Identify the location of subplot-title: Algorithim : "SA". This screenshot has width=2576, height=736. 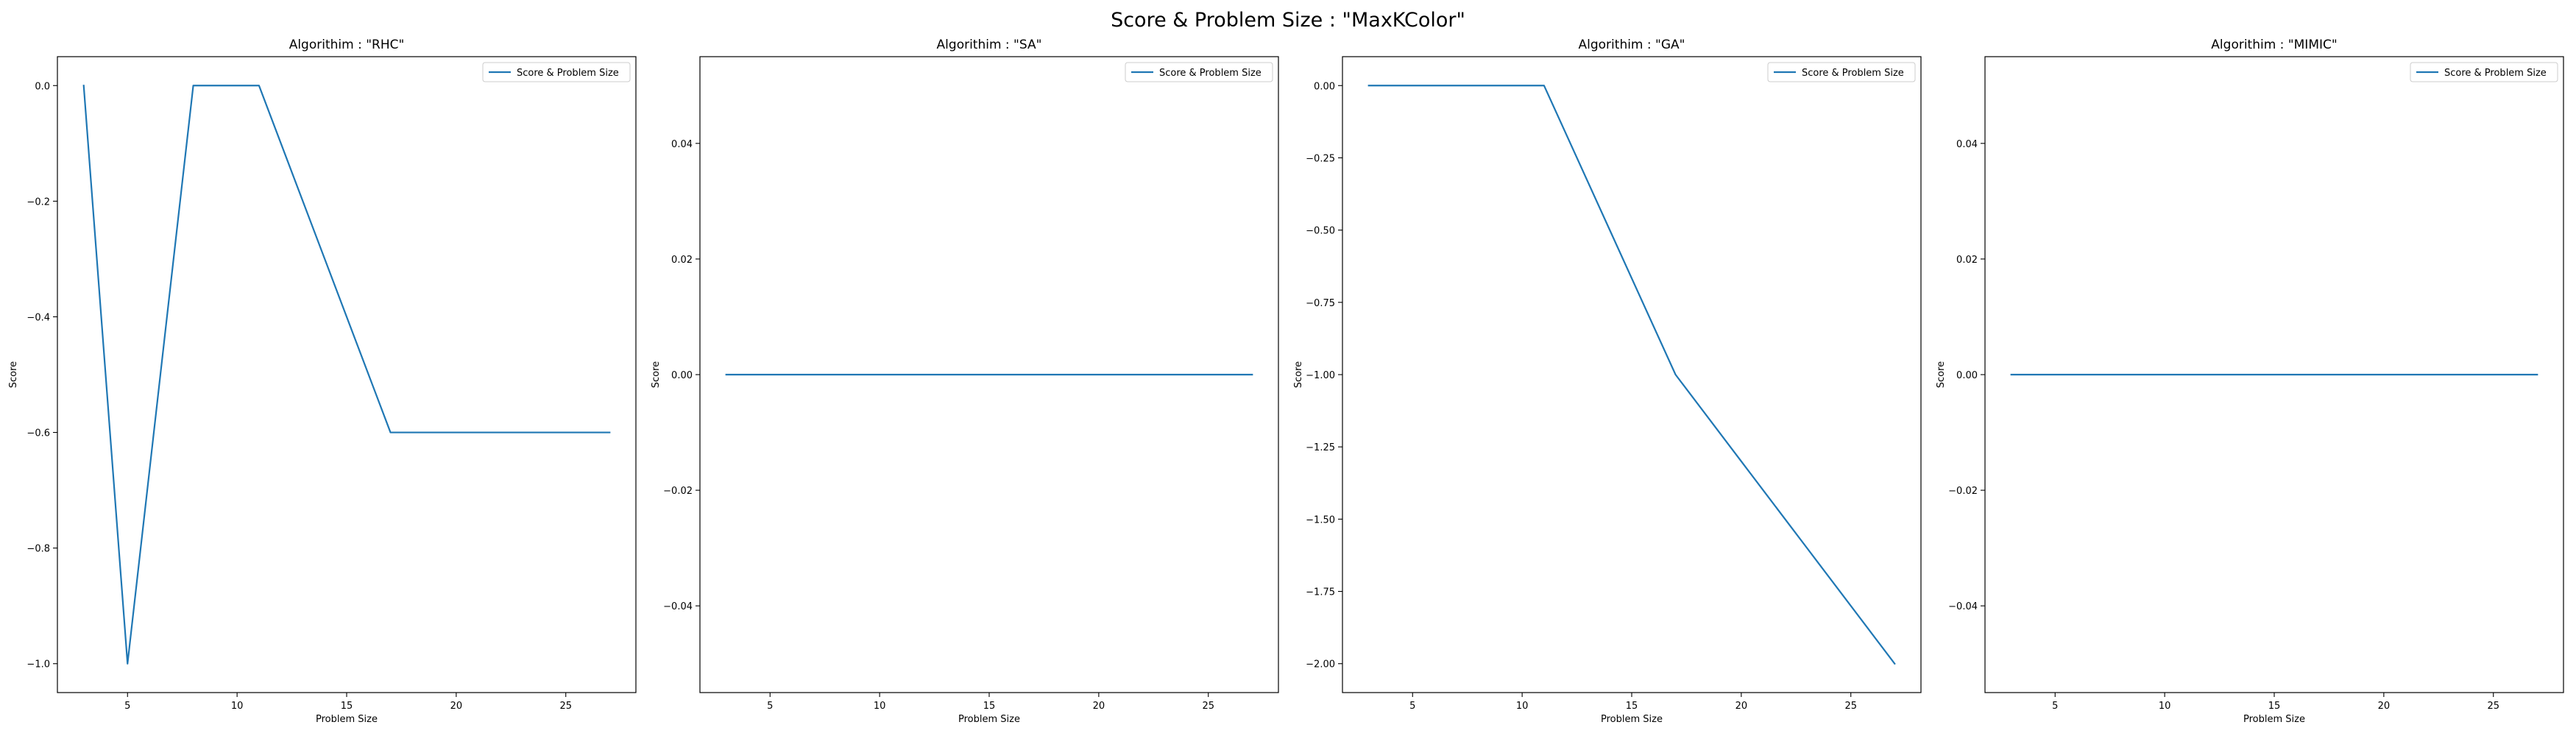
(989, 45).